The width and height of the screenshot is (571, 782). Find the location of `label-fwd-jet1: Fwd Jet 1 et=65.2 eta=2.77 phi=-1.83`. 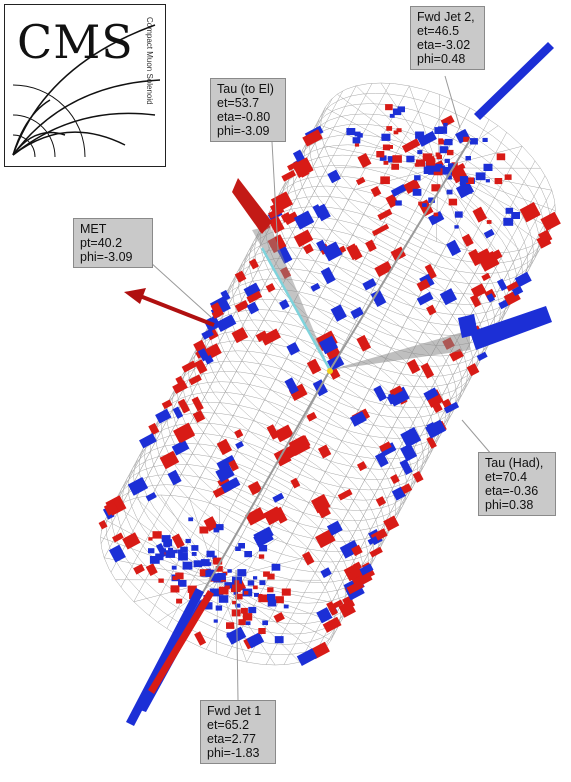

label-fwd-jet1: Fwd Jet 1 et=65.2 eta=2.77 phi=-1.83 is located at coordinates (238, 732).